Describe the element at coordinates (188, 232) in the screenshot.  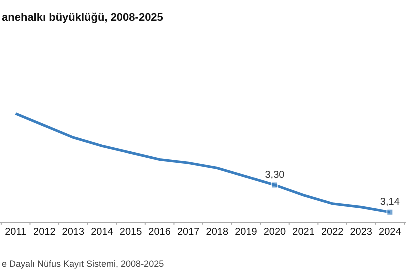
I see `x-tick-label: 2017` at that location.